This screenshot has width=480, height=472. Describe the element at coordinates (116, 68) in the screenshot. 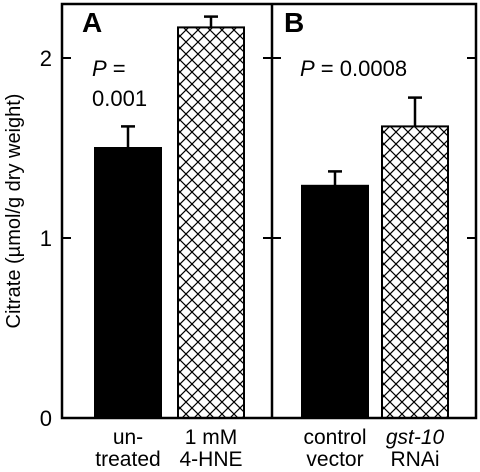

I see `p-value-text: =` at that location.